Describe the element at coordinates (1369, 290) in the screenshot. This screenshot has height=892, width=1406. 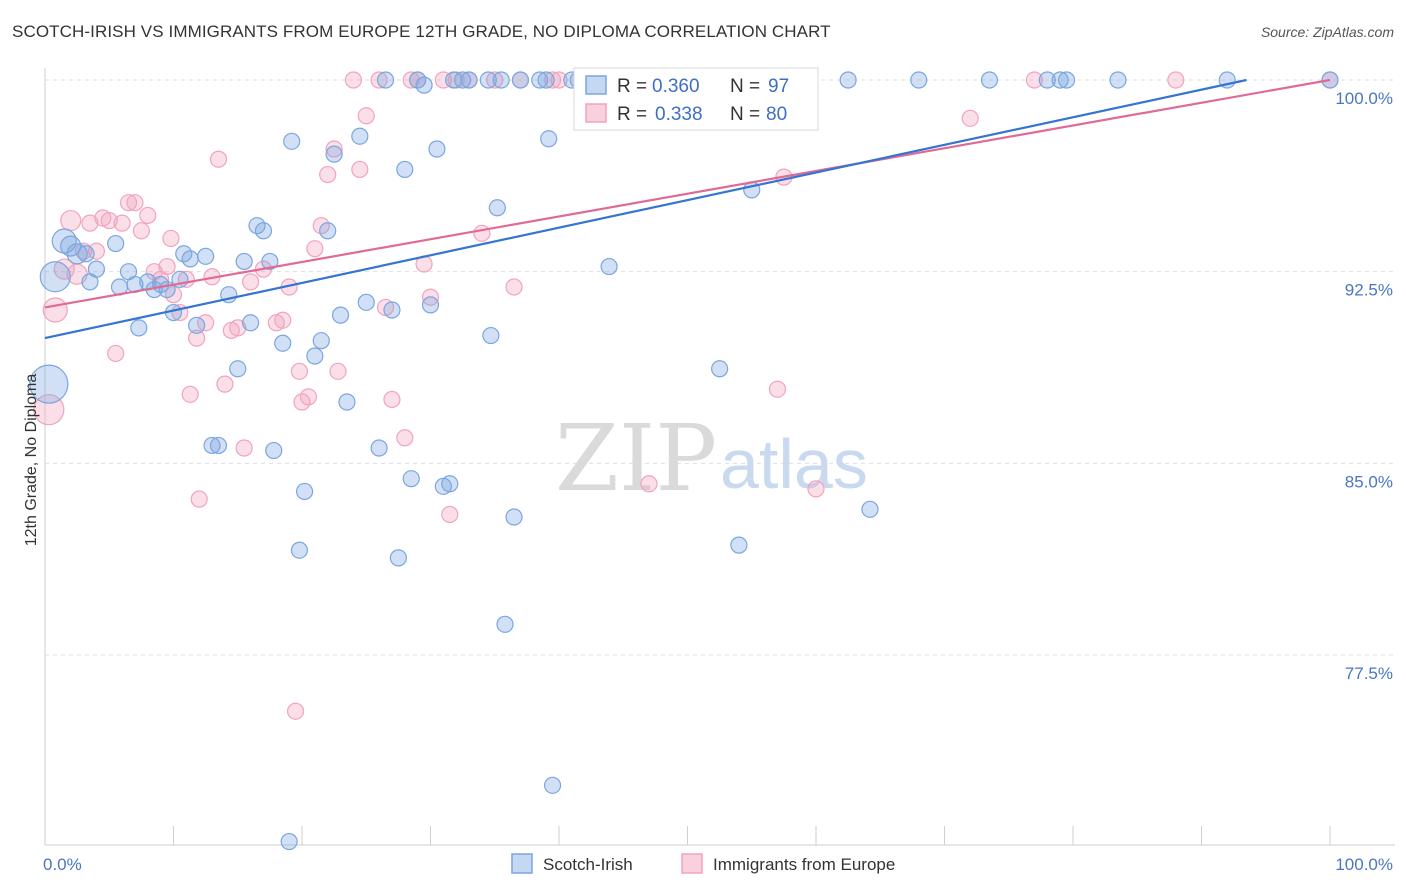
I see `y-tick-label-2: 92.5%` at that location.